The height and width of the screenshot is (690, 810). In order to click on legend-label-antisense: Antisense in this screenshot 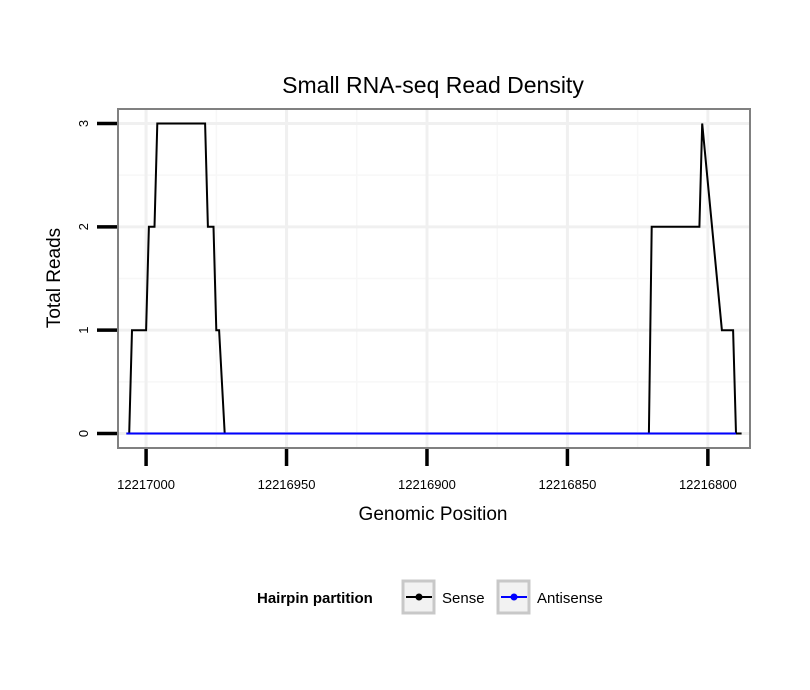, I will do `click(570, 598)`.